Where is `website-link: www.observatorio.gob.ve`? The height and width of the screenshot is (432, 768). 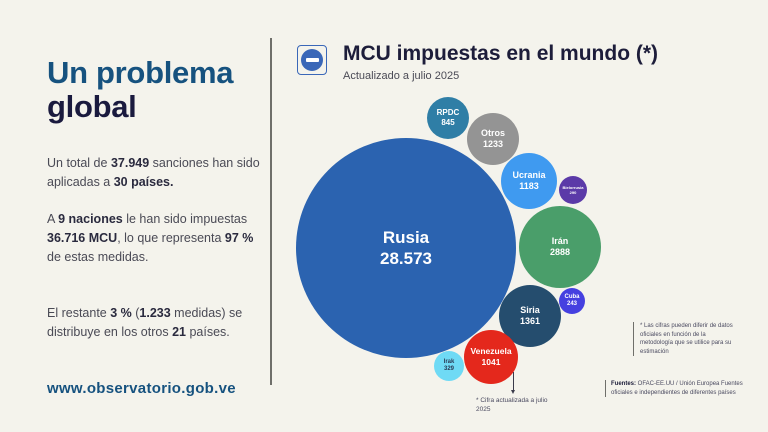
website-link: www.observatorio.gob.ve is located at coordinates (141, 388).